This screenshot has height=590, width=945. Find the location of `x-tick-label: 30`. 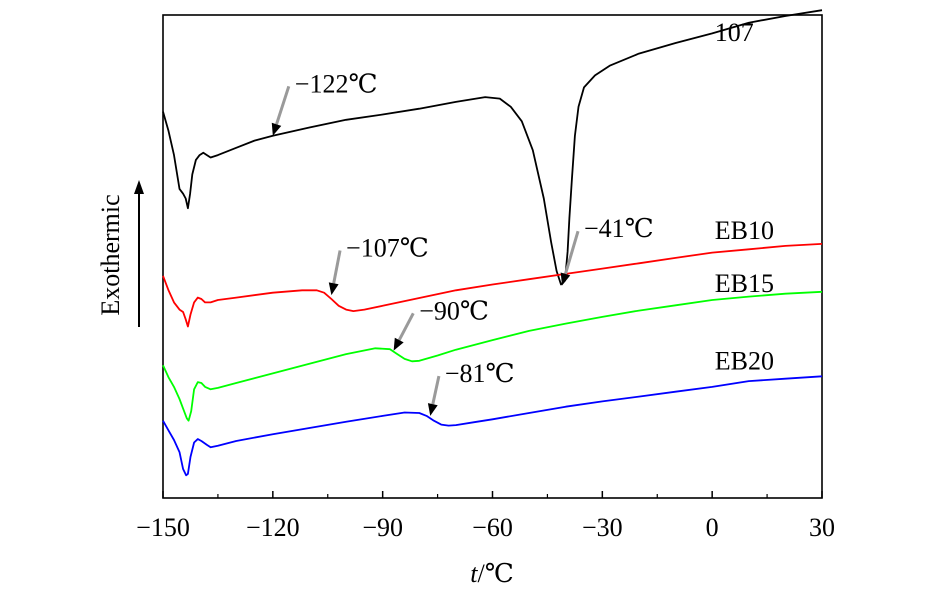

x-tick-label: 30 is located at coordinates (822, 527).